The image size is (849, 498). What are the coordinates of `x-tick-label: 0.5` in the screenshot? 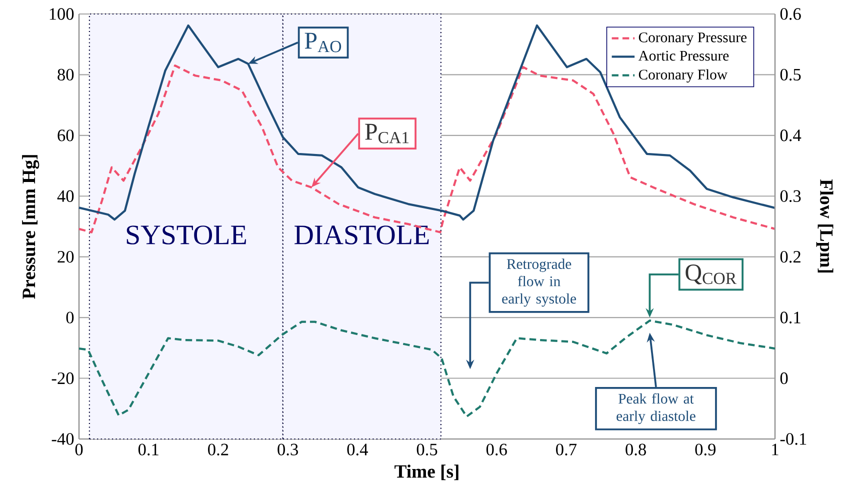 It's located at (427, 450).